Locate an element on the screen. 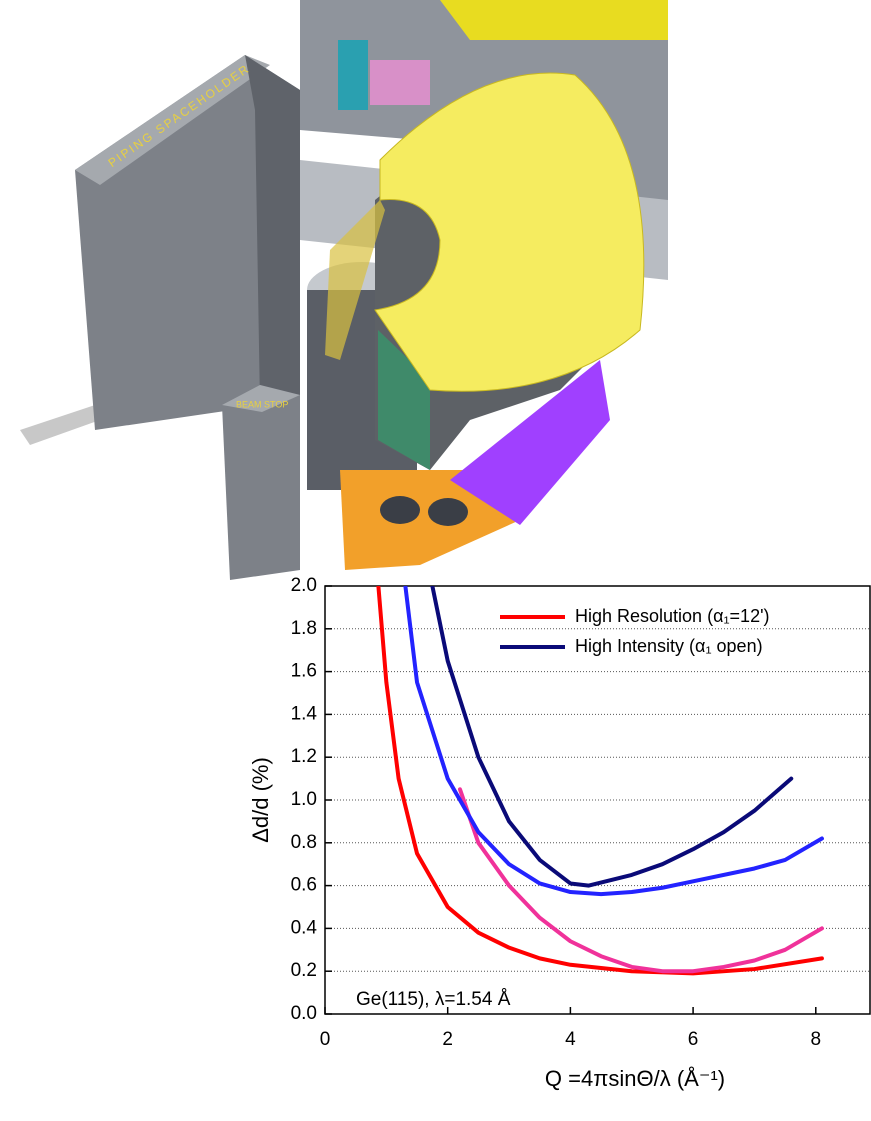  y-tick-label: 0.4 is located at coordinates (304, 927).